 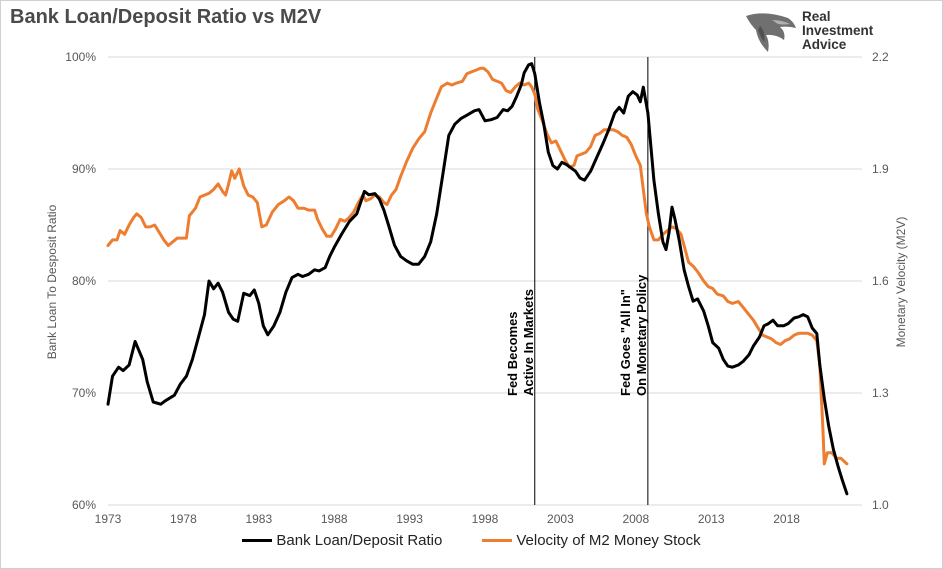 I want to click on legend-item-velocity: Velocity of M2 Money Stock, so click(x=591, y=540).